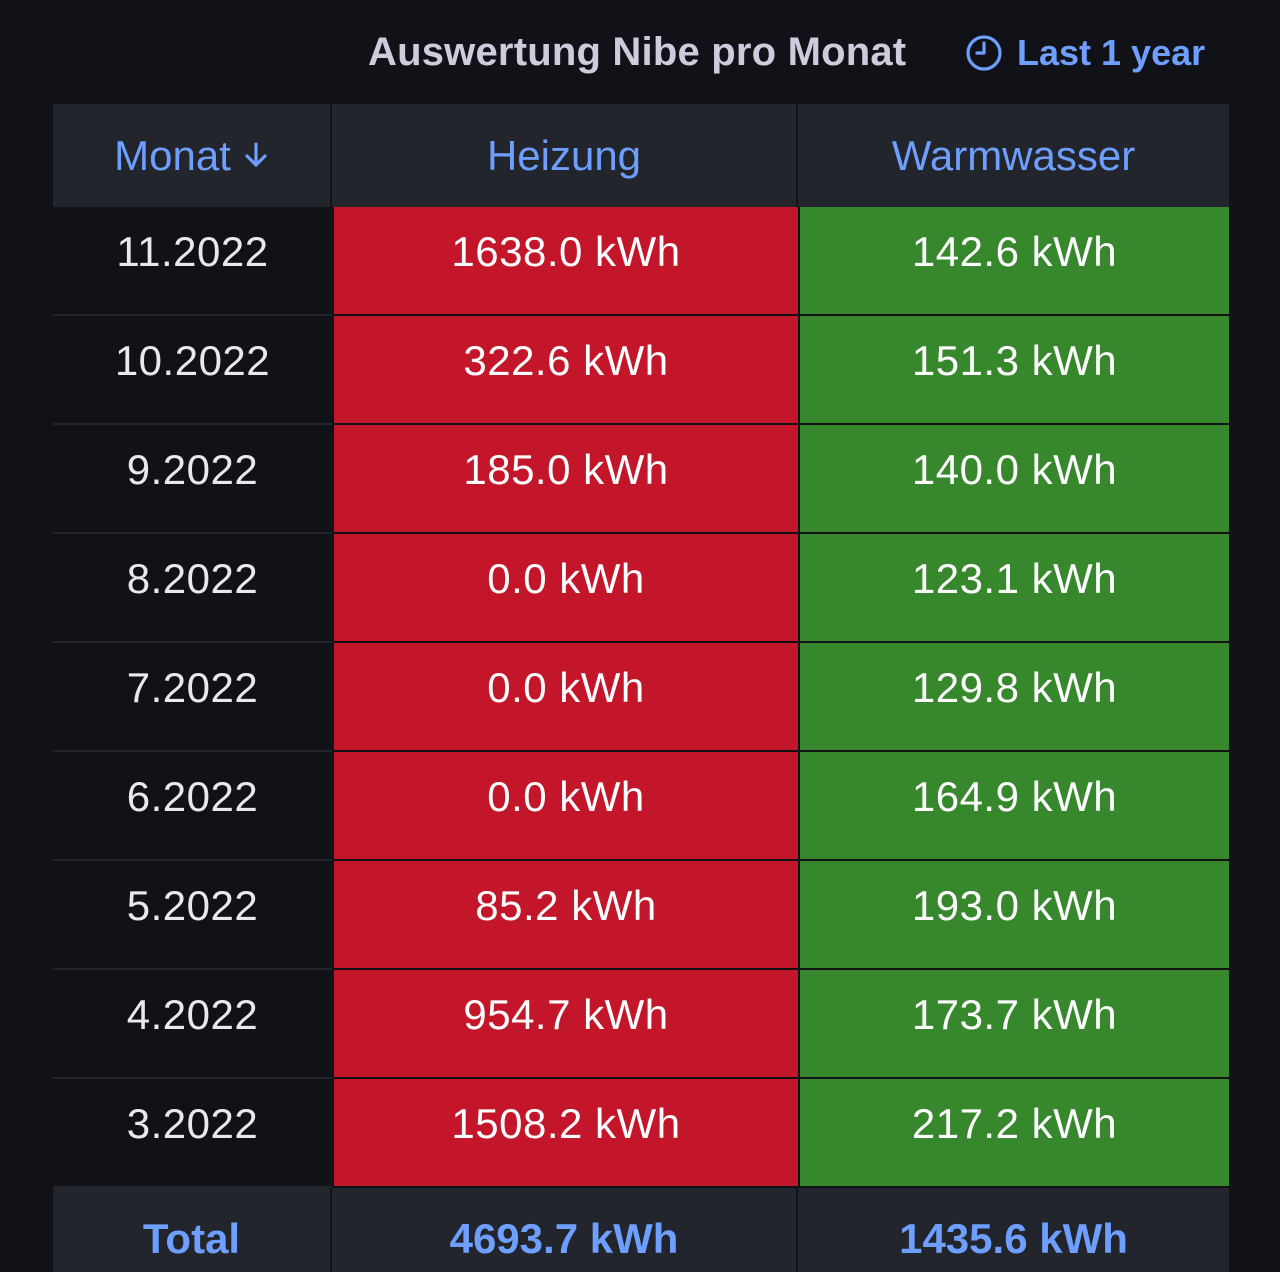 This screenshot has width=1280, height=1272. I want to click on warmwasser-cell: 217.2 kWh, so click(1013, 1133).